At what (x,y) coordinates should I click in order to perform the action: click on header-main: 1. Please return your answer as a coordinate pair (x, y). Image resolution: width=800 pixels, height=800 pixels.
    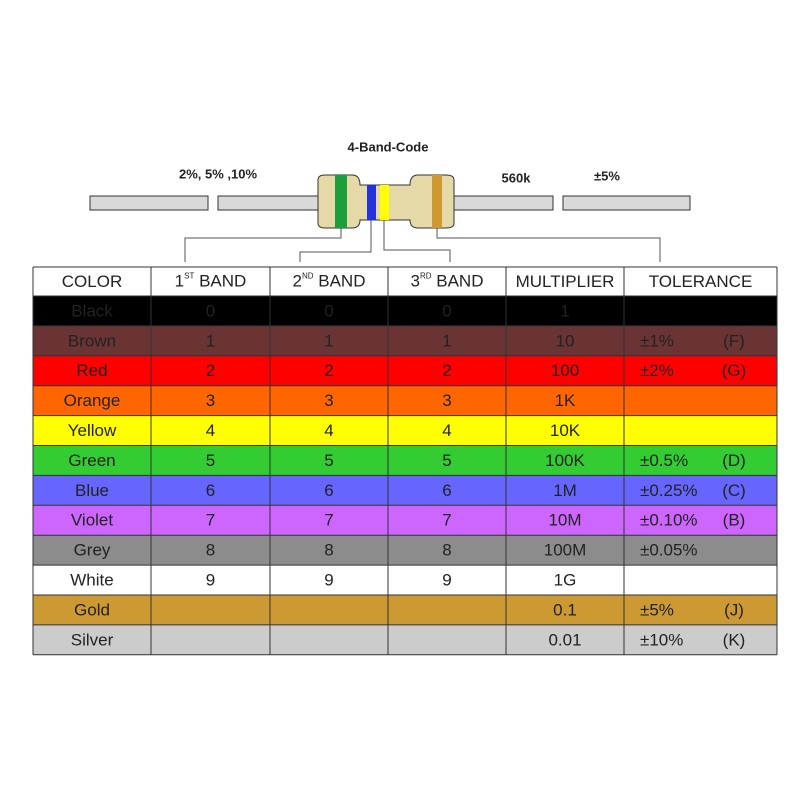
    Looking at the image, I should click on (179, 281).